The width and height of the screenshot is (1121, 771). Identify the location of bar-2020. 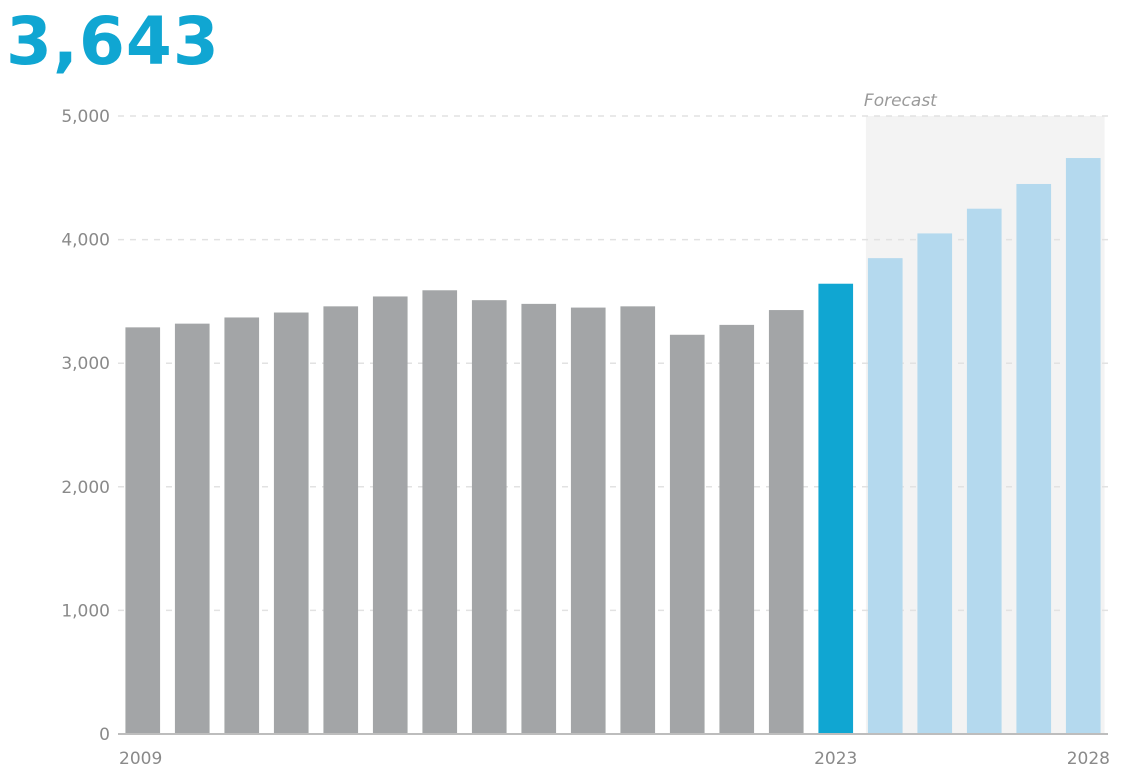
(687, 534).